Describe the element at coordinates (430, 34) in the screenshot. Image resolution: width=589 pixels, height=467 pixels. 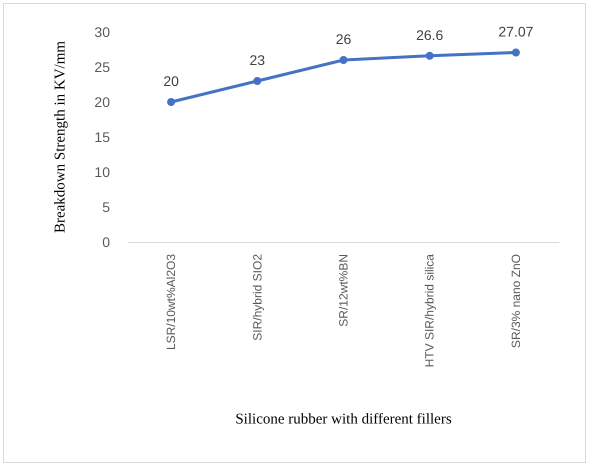
I see `data-label: 26.6` at that location.